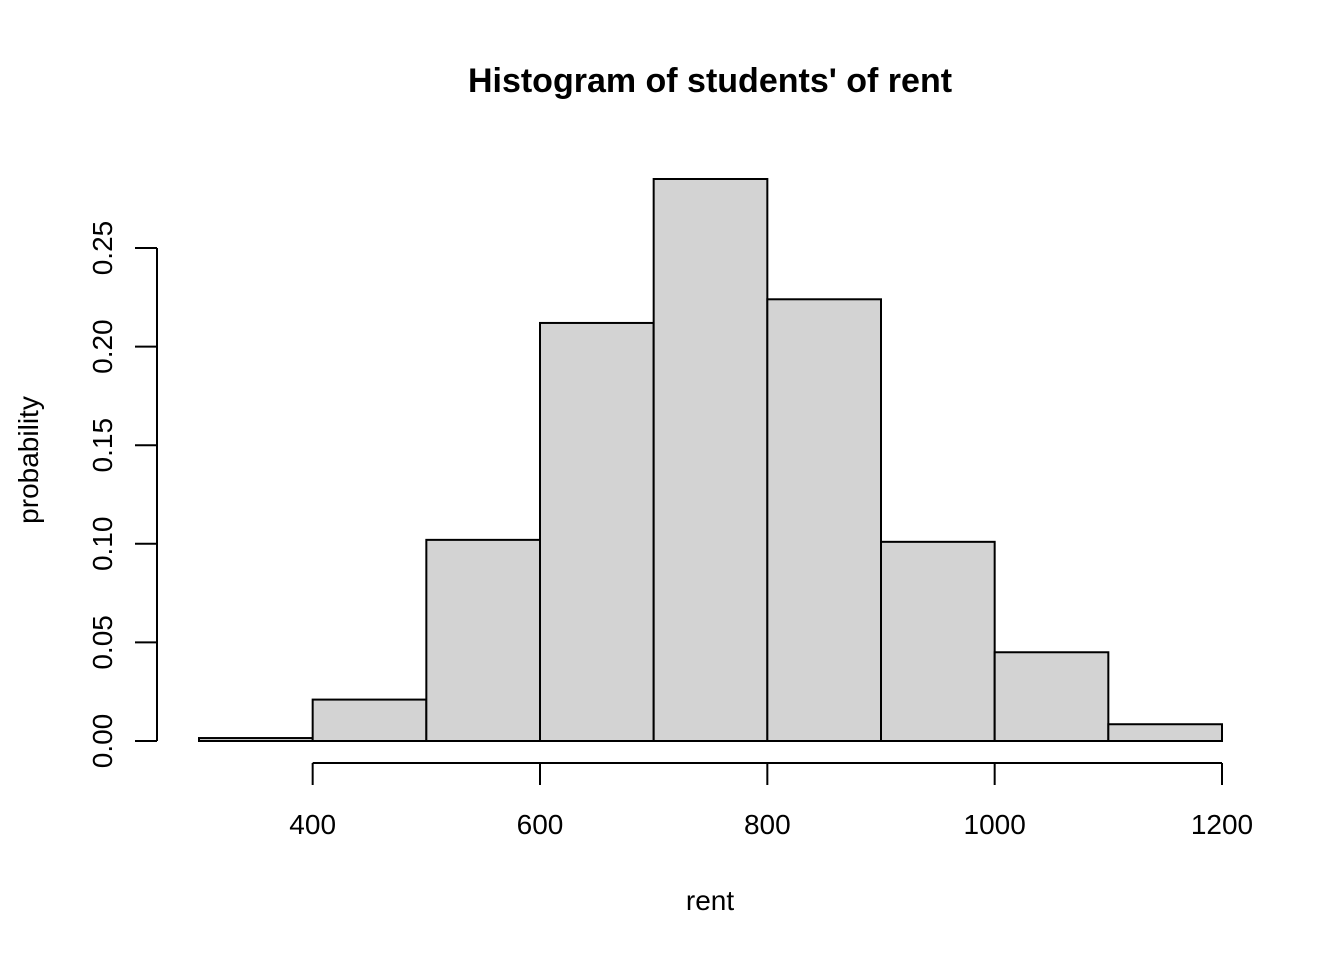 This screenshot has height=960, width=1344. What do you see at coordinates (710, 81) in the screenshot?
I see `chart-title: Histogram of students' of rent` at bounding box center [710, 81].